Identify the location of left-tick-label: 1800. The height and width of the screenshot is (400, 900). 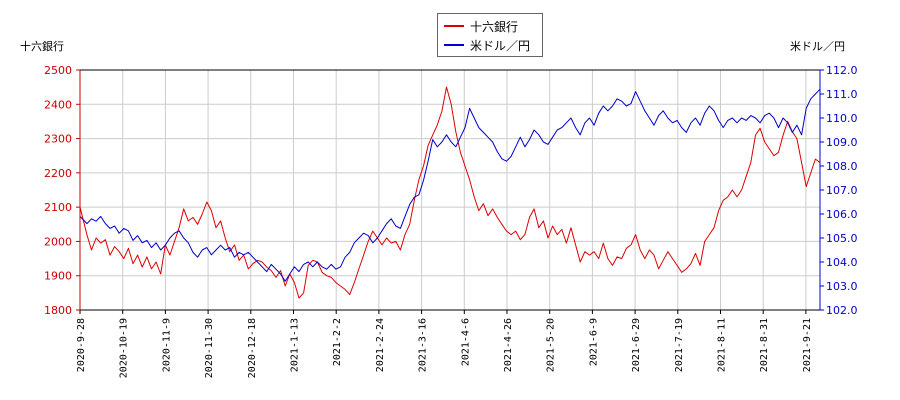
(58, 310).